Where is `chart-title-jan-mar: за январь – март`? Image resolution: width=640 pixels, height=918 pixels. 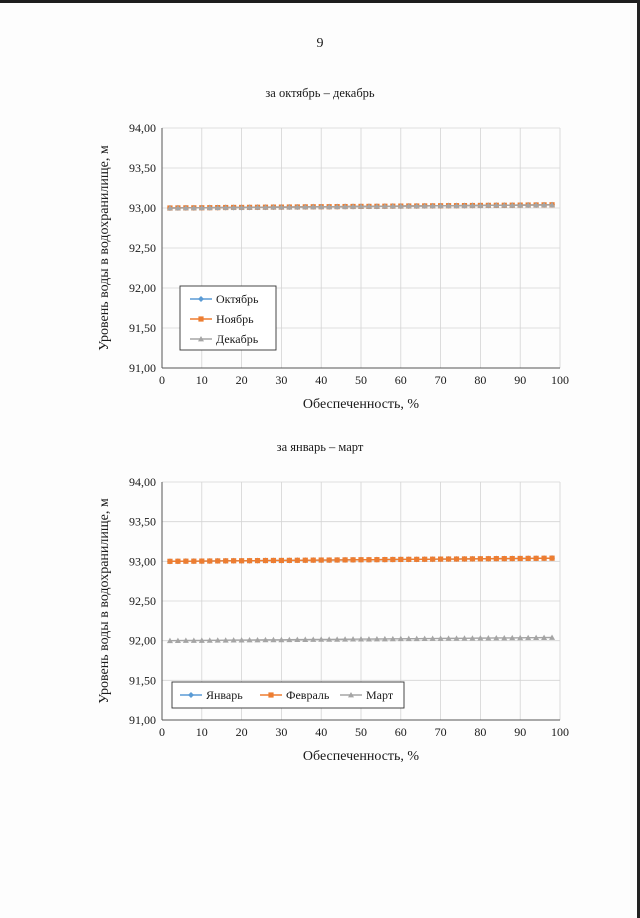 chart-title-jan-mar: за январь – март is located at coordinates (320, 447).